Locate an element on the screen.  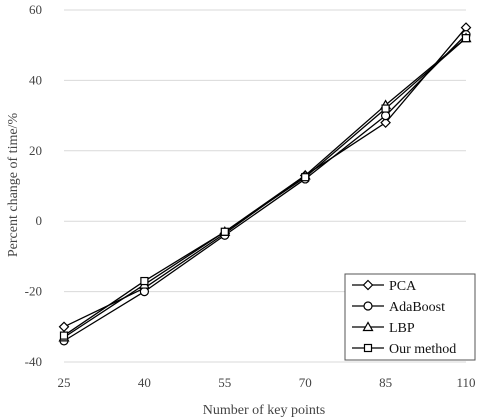
y-tick-label: 40 is located at coordinates (35, 79).